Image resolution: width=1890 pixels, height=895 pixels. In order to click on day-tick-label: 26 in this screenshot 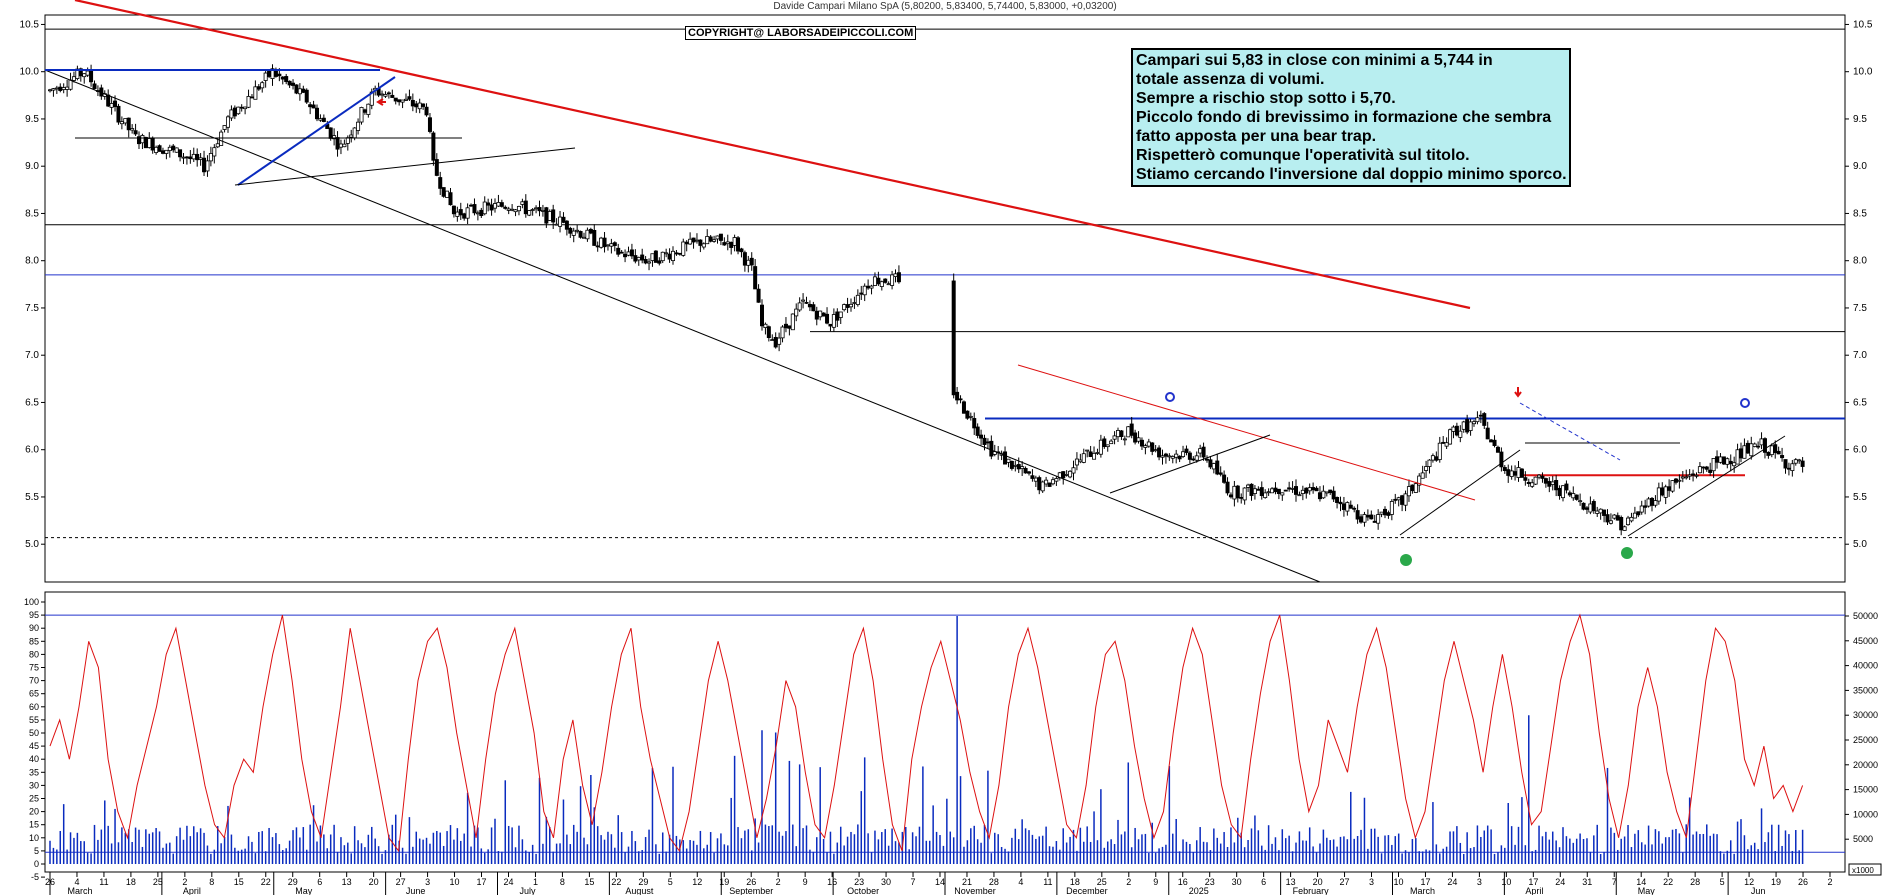, I will do `click(751, 882)`.